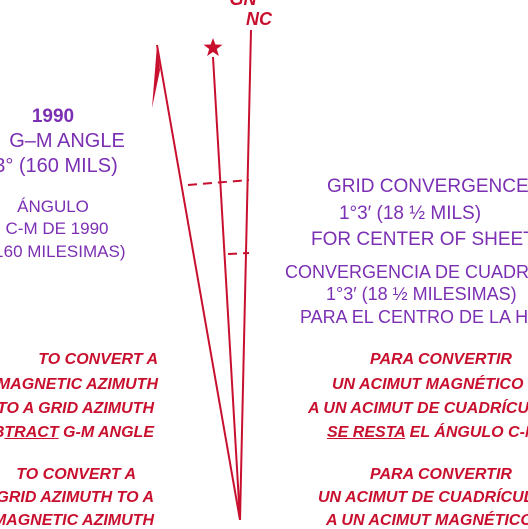  Describe the element at coordinates (428, 384) in the screenshot. I see `right-instruction-1-line2: UN ACIMUT MAGNÉTICO` at that location.